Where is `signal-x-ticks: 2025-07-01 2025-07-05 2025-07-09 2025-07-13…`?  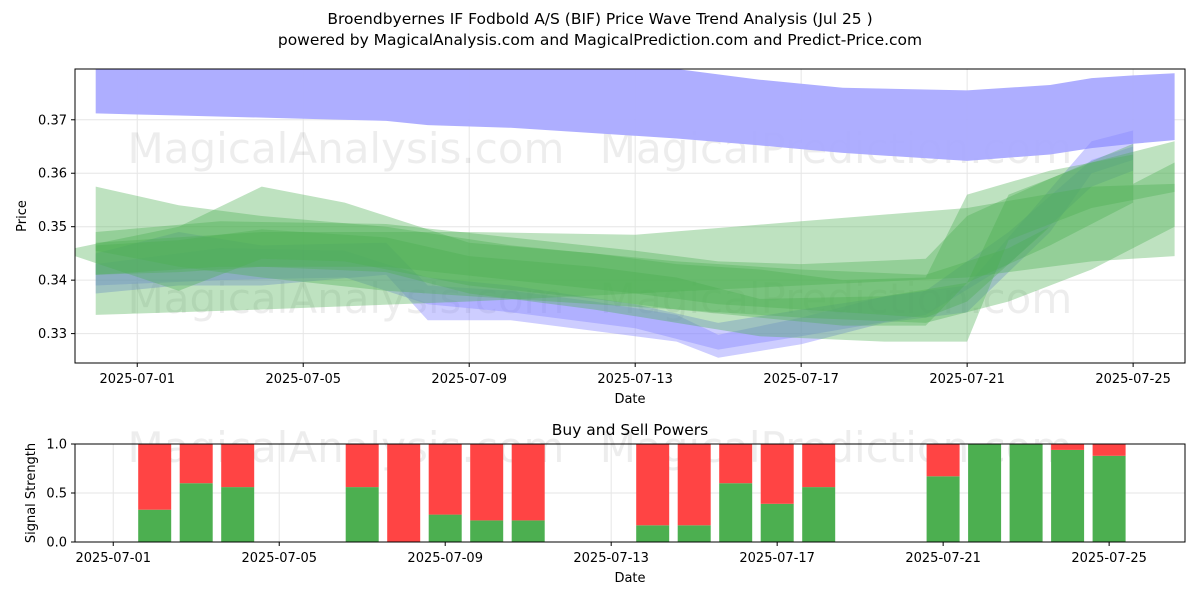 signal-x-ticks: 2025-07-01 2025-07-05 2025-07-09 2025-07-13… is located at coordinates (611, 554).